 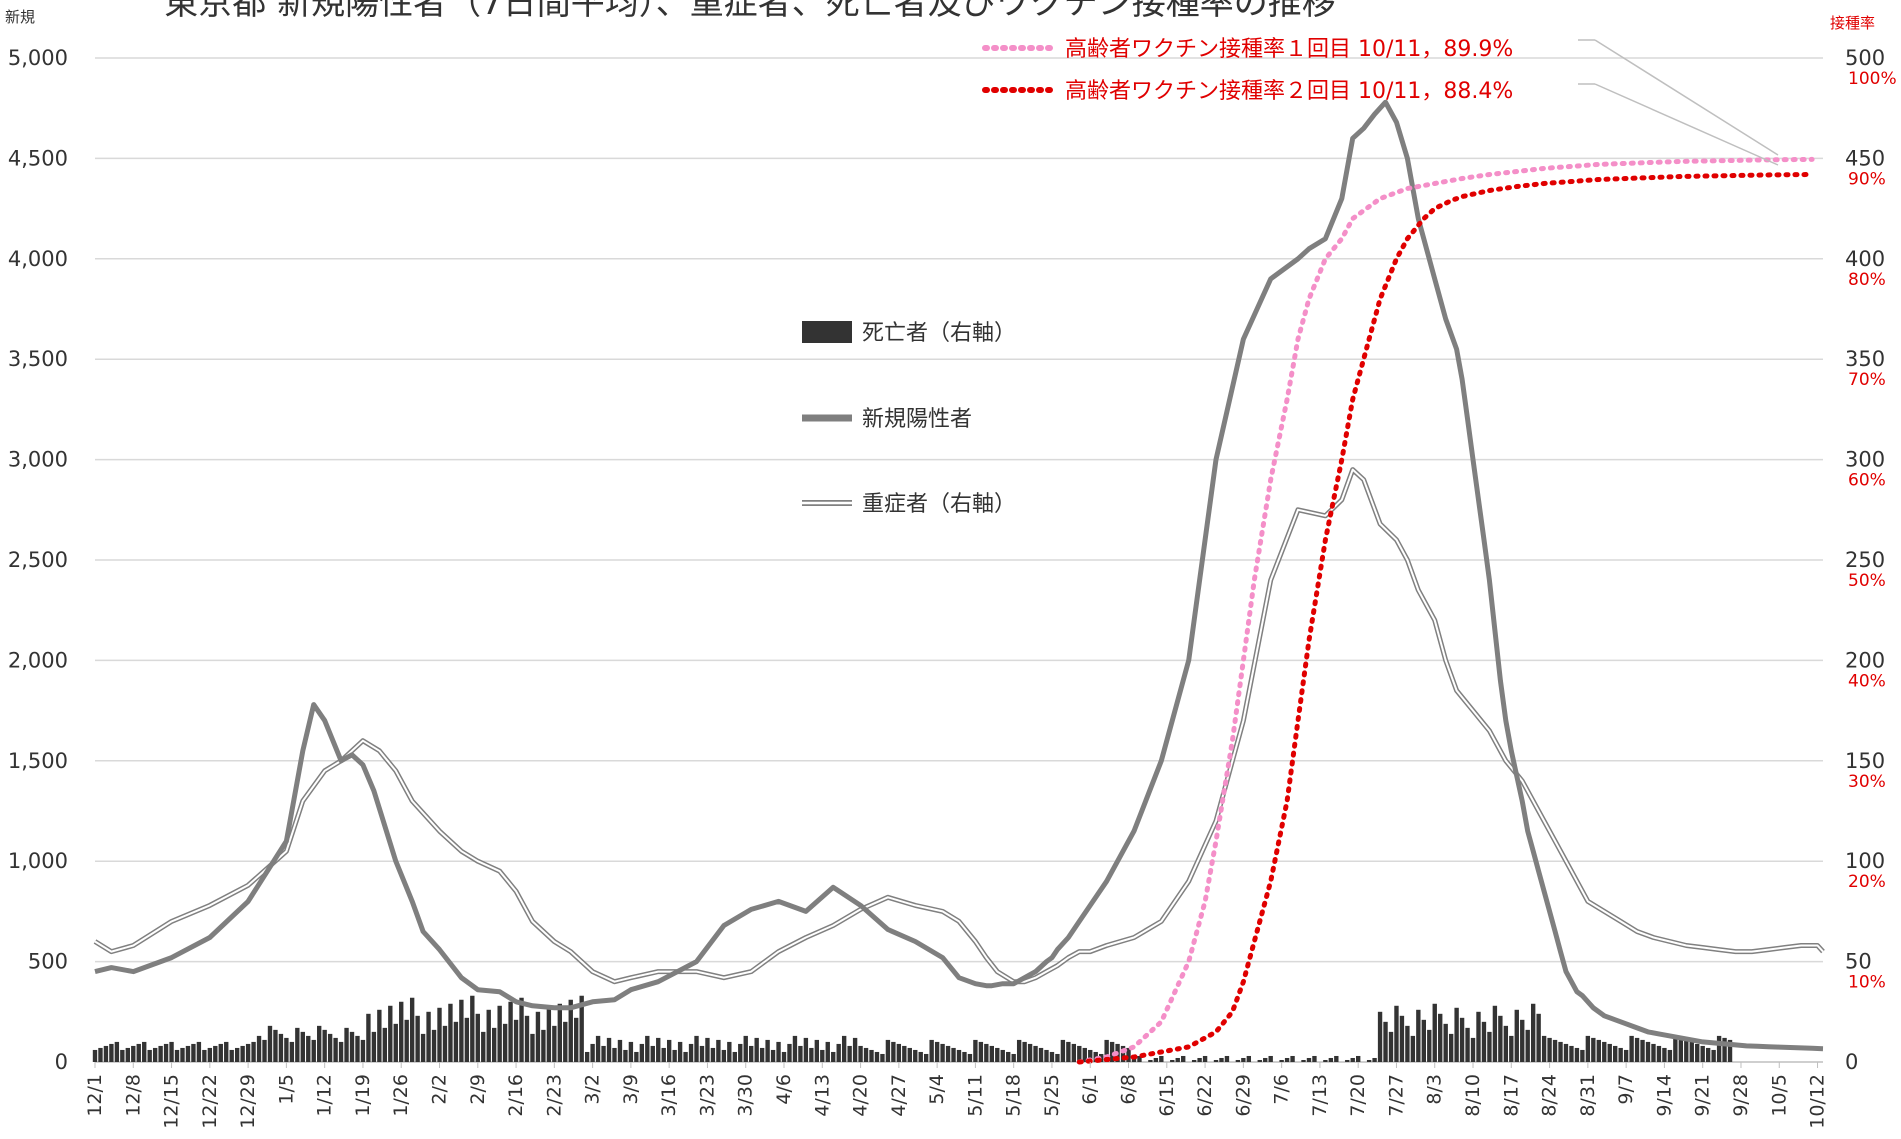 What do you see at coordinates (1396, 1095) in the screenshot?
I see `x-tick-label: 7/27` at bounding box center [1396, 1095].